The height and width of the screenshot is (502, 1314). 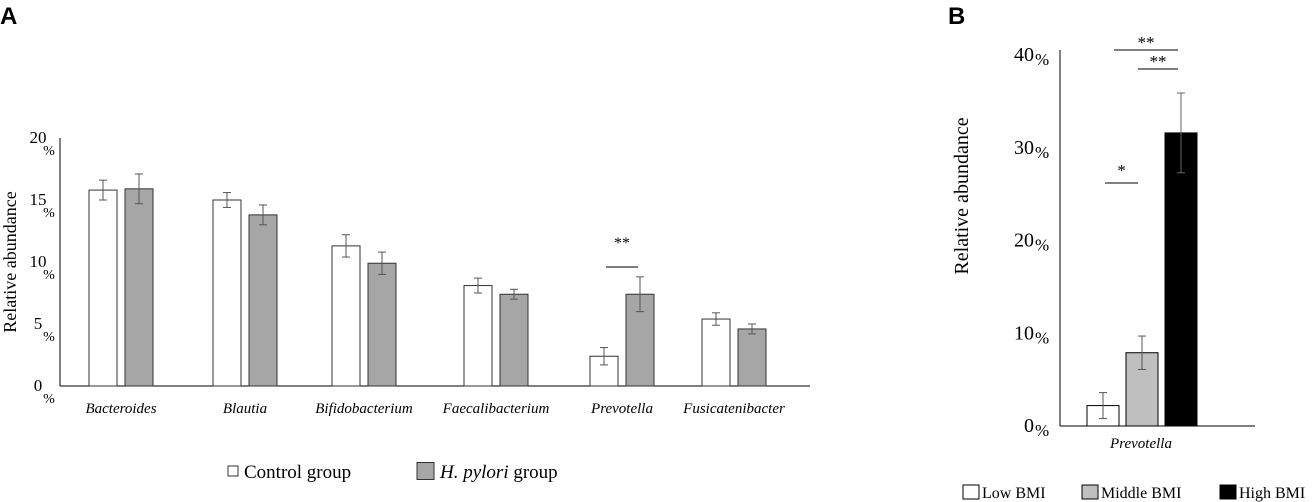 What do you see at coordinates (1141, 493) in the screenshot?
I see `legend-label: Middle BMI` at bounding box center [1141, 493].